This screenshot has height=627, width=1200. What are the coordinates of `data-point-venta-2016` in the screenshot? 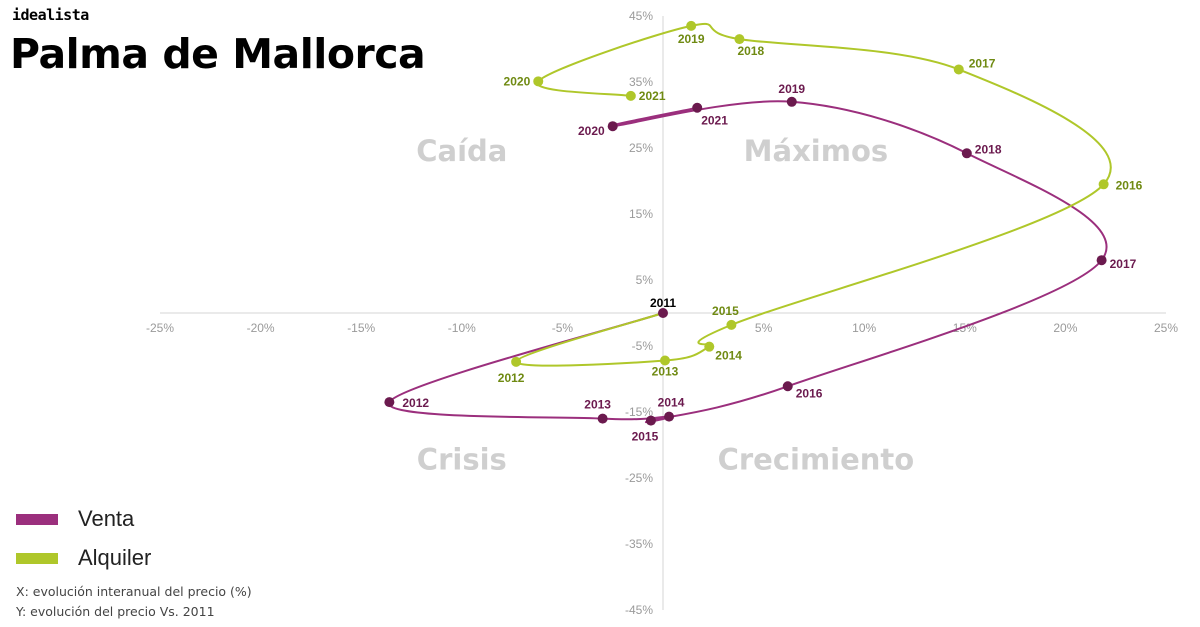 It's located at (787, 386).